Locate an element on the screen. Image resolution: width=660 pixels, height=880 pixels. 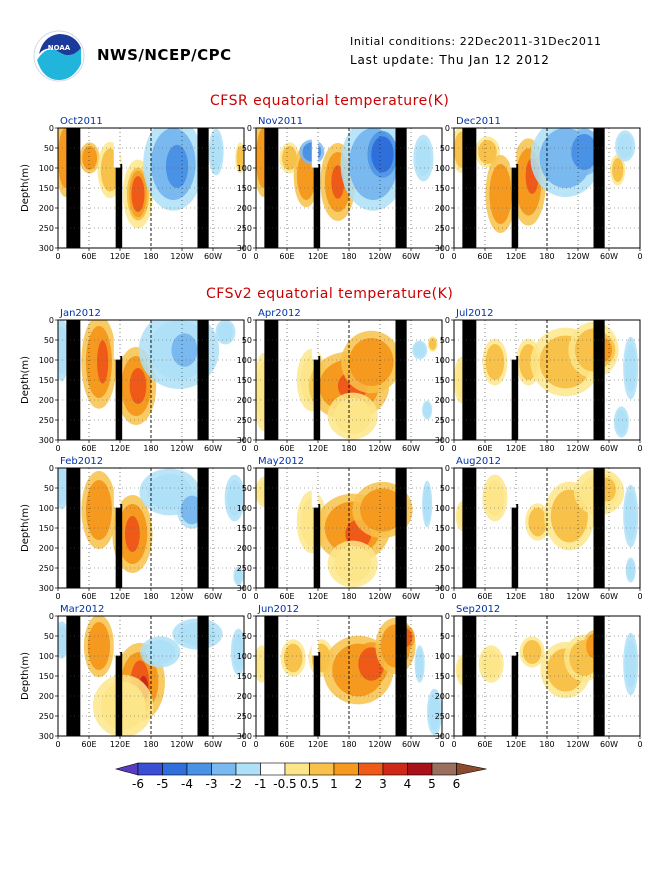
cfsv2-section-title: CFSv2 equatorial temperature(K) is located at coordinates (330, 294).